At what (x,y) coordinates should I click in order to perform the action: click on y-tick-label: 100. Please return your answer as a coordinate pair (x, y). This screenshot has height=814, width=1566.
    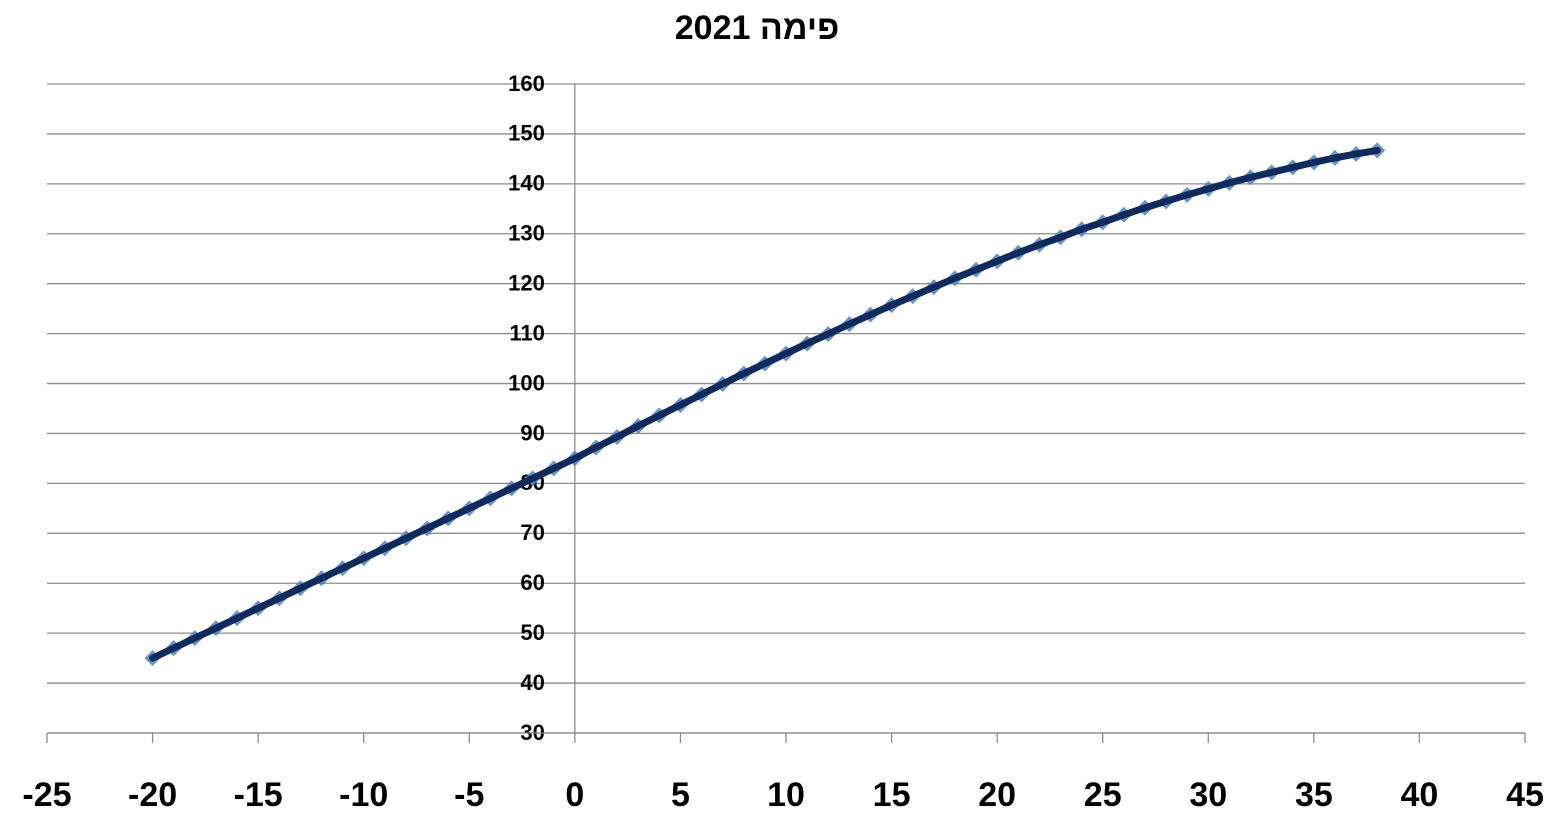
    Looking at the image, I should click on (526, 382).